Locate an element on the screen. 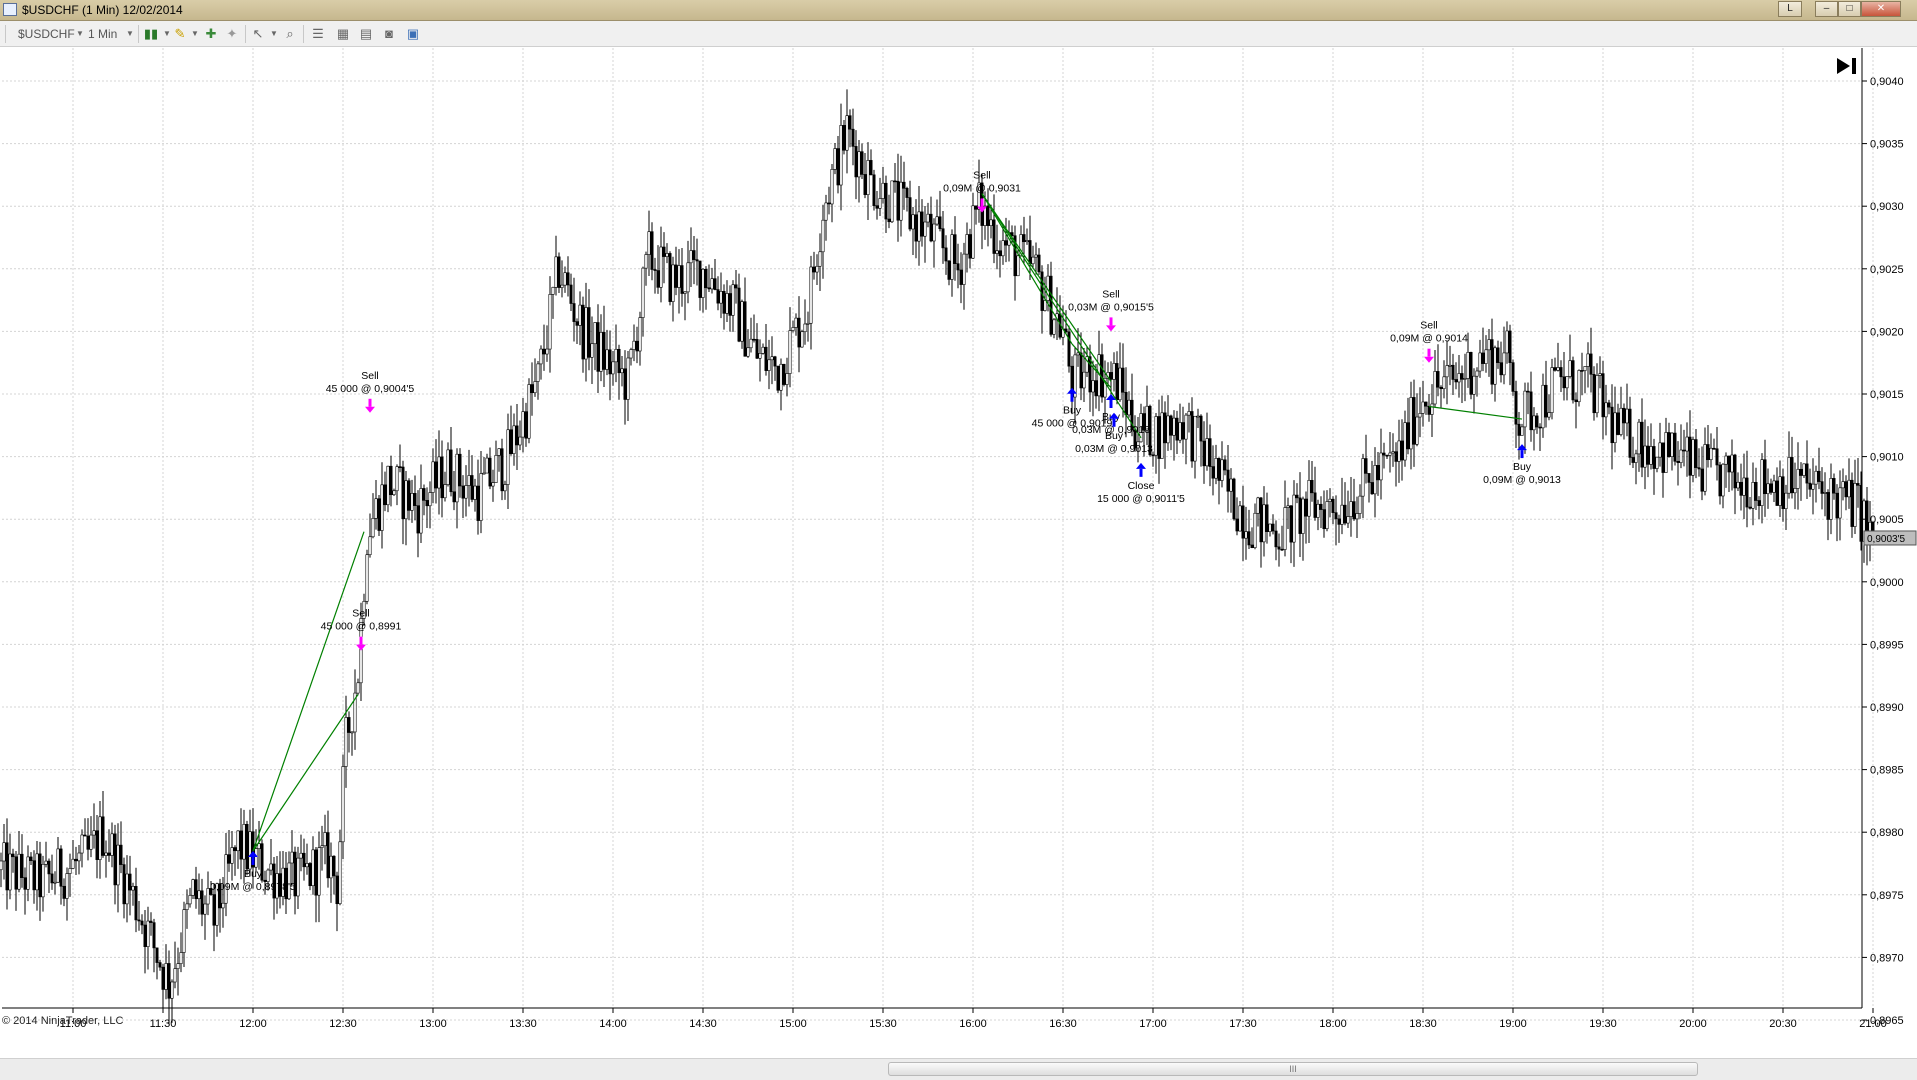 The height and width of the screenshot is (1080, 1917). properties-icon: ☰ is located at coordinates (318, 33).